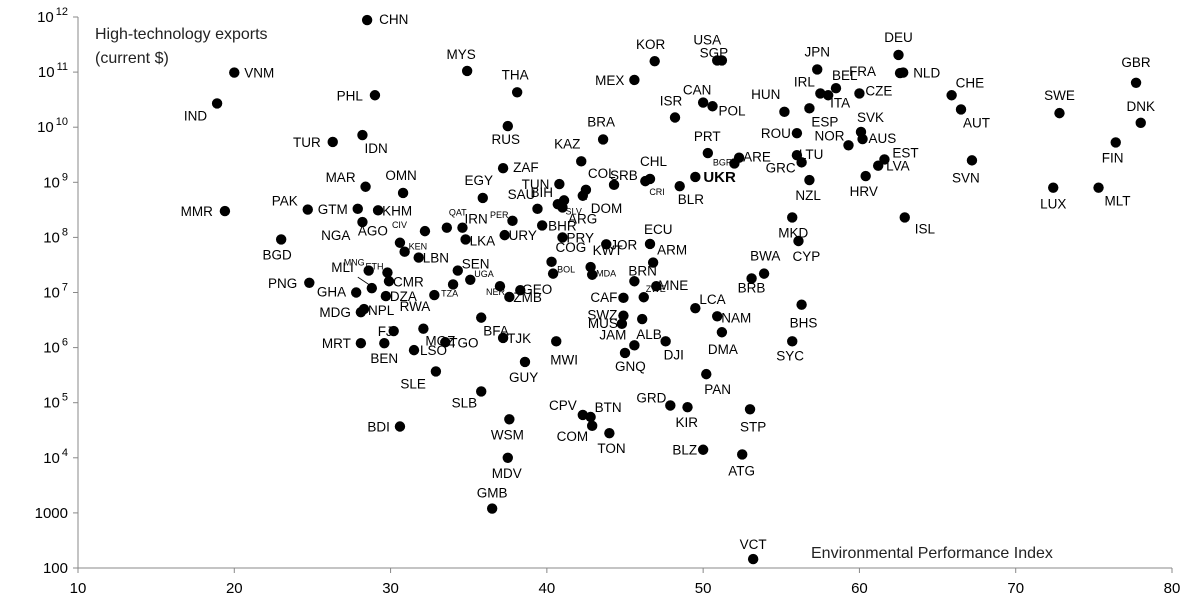 The width and height of the screenshot is (1192, 610). I want to click on point-pak, so click(308, 209).